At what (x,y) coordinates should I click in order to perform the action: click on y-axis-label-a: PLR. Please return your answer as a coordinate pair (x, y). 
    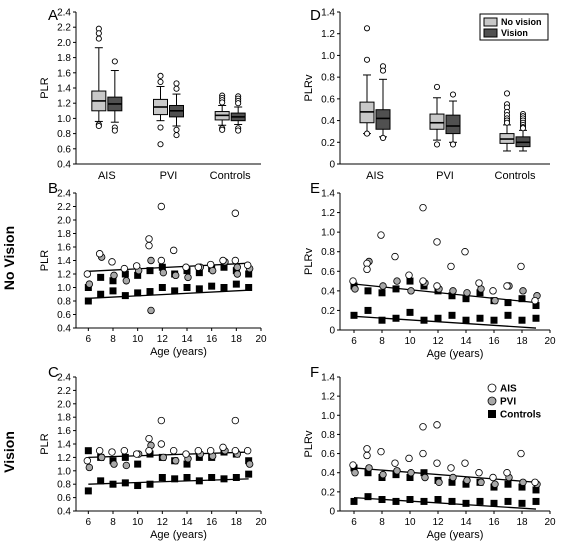
    Looking at the image, I should click on (45, 87).